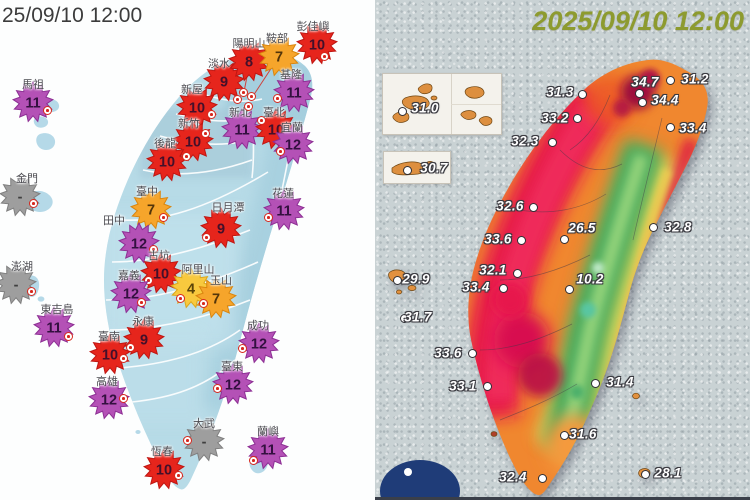 This screenshot has height=500, width=750. I want to click on temperature-value: 33.2, so click(555, 118).